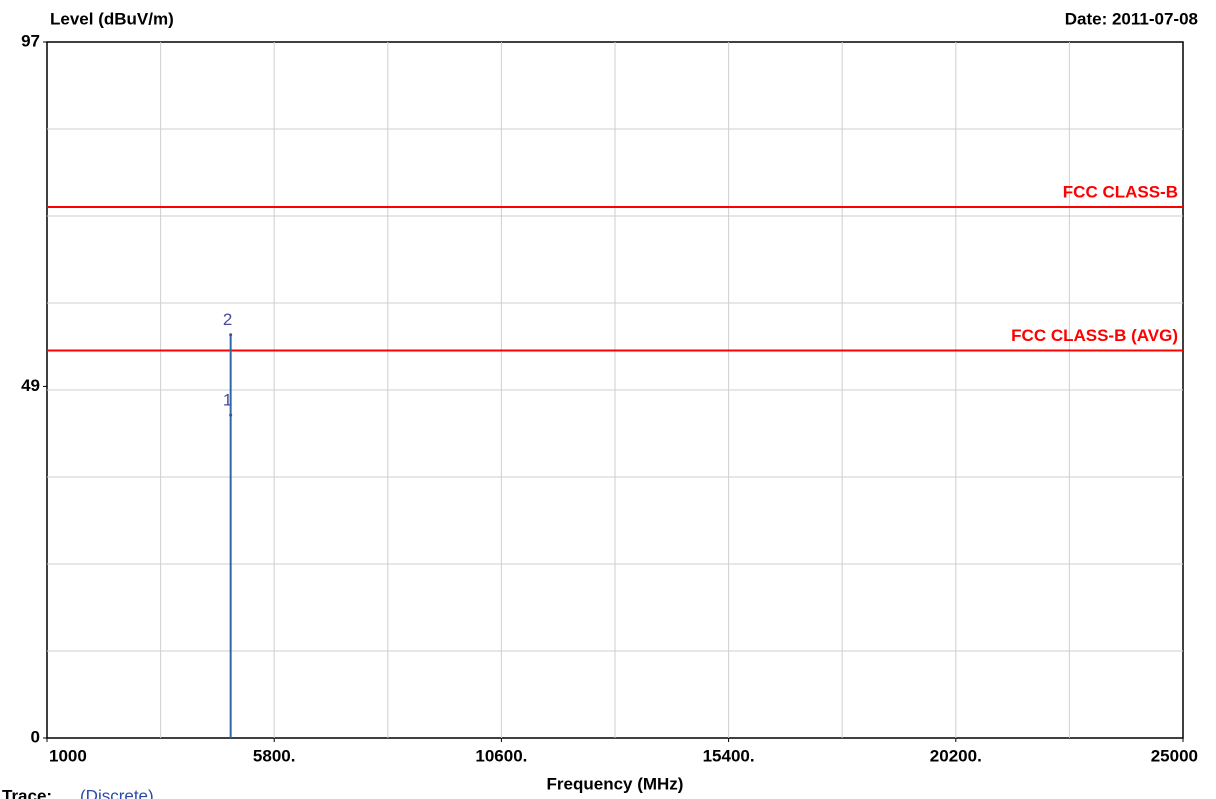 This screenshot has width=1216, height=799. I want to click on trace-mode: (Discrete), so click(117, 792).